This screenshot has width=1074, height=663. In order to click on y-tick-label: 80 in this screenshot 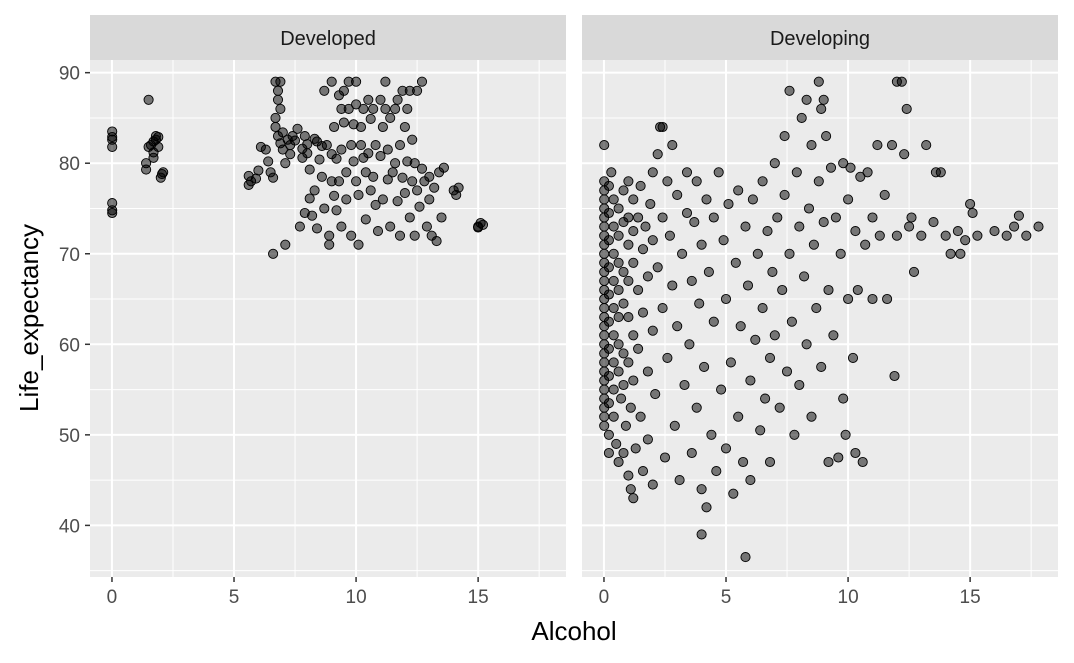, I will do `click(69, 164)`.